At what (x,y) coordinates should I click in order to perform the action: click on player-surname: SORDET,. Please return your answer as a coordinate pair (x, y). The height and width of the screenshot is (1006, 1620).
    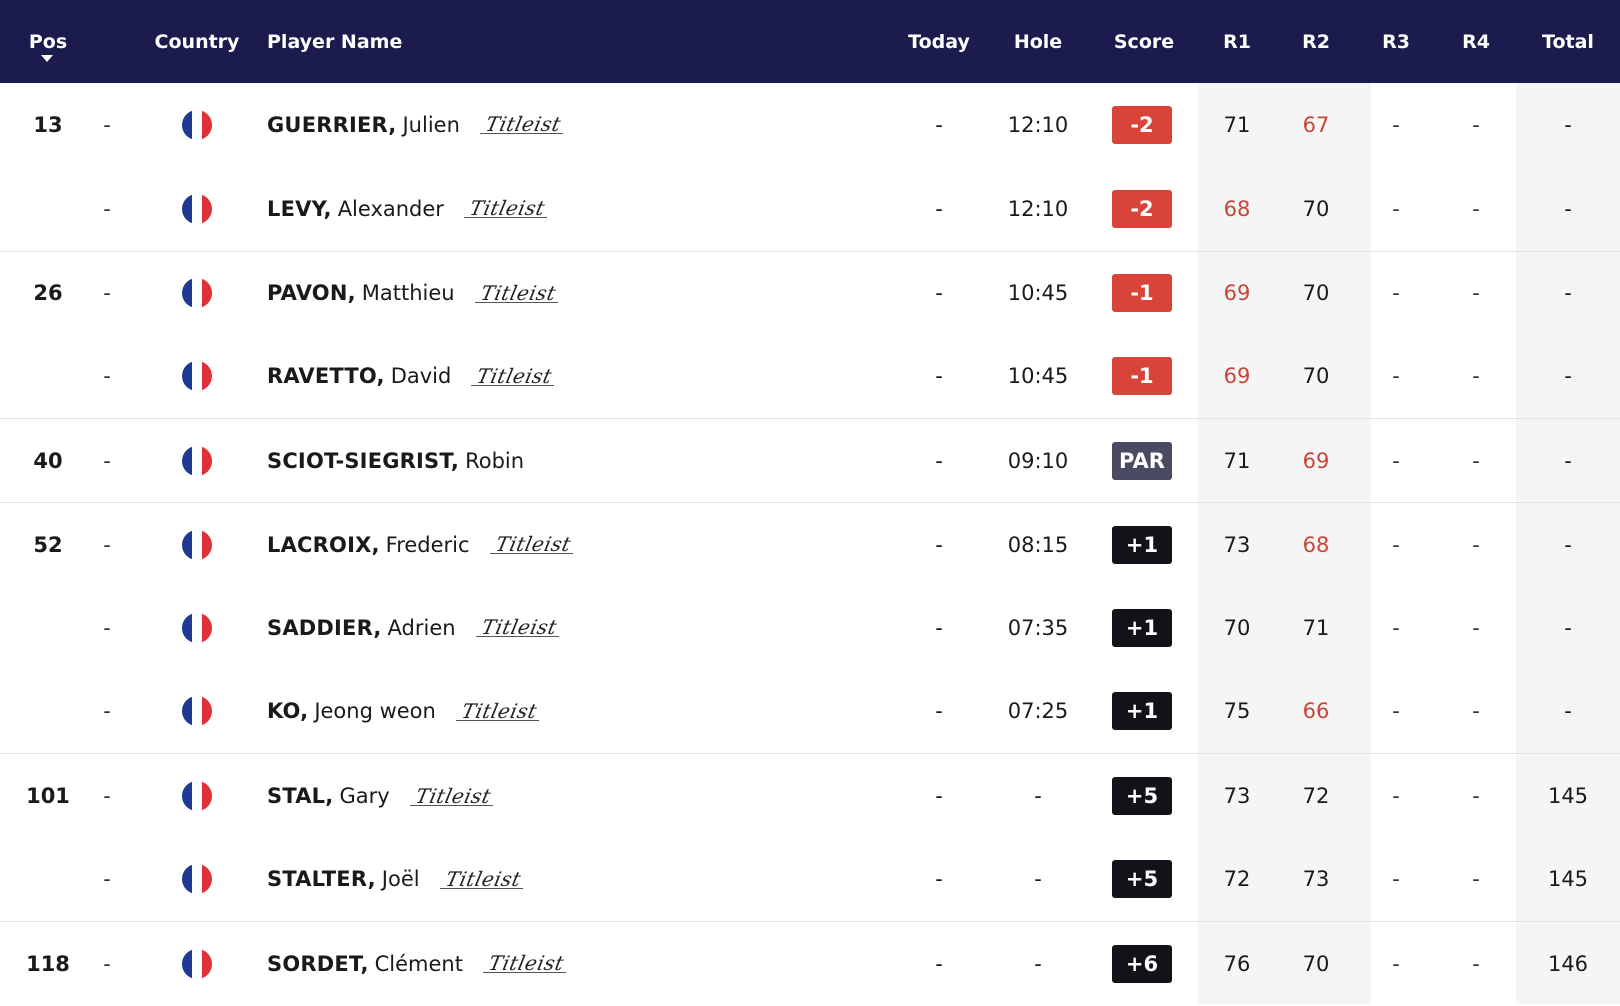
    Looking at the image, I should click on (318, 963).